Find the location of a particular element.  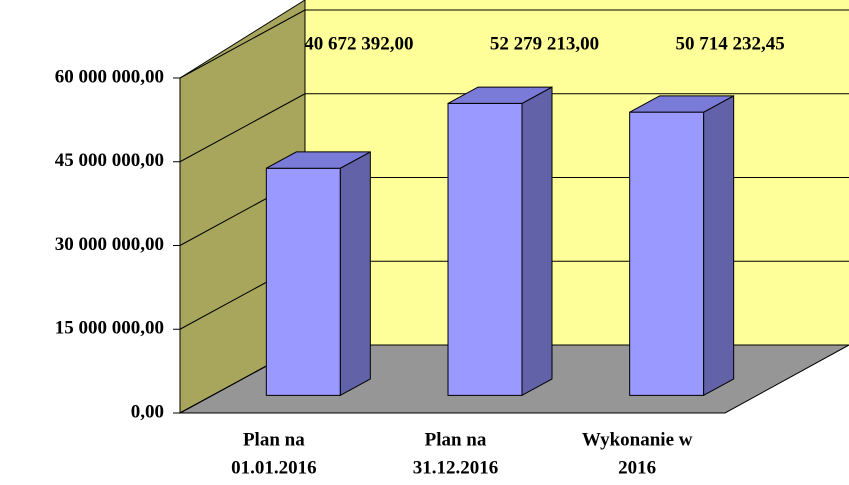

data-label: 40 672 392,00 is located at coordinates (358, 43).